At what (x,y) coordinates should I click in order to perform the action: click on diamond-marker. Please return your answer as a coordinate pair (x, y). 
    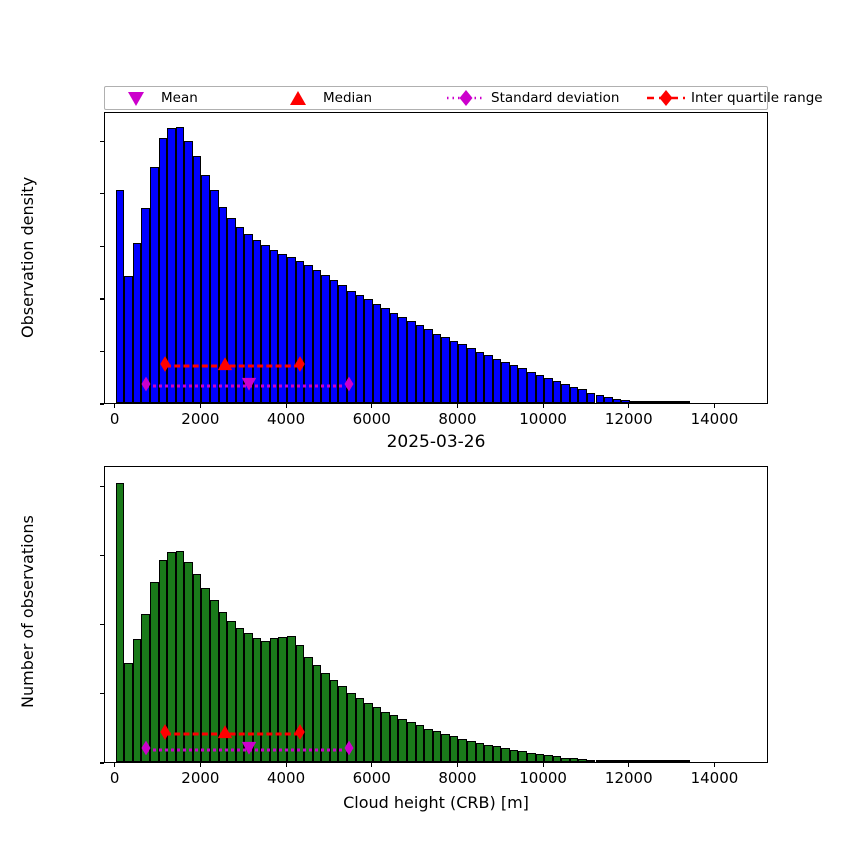
    Looking at the image, I should click on (666, 98).